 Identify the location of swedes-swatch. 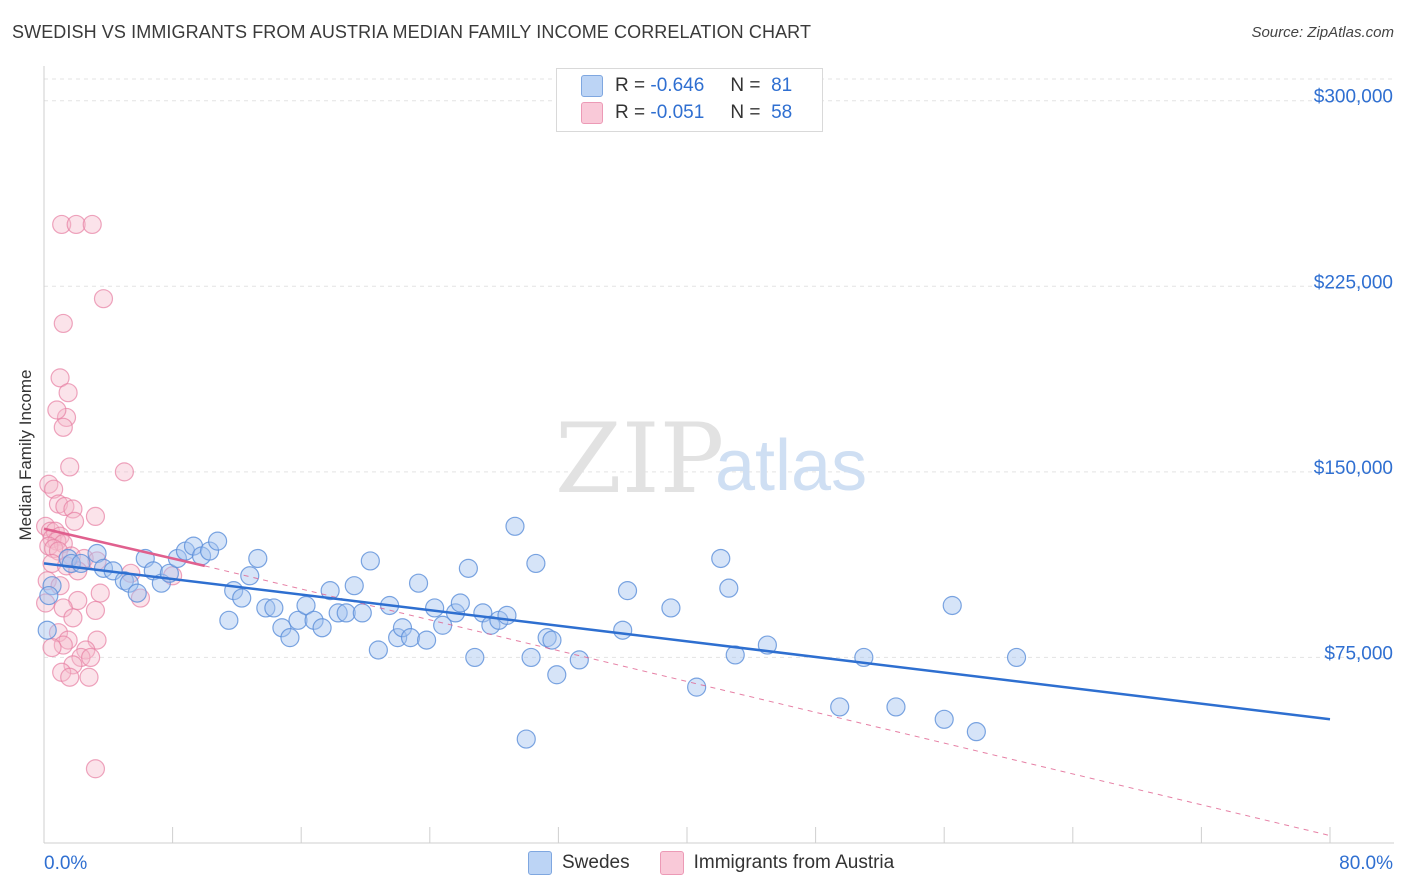
(592, 86).